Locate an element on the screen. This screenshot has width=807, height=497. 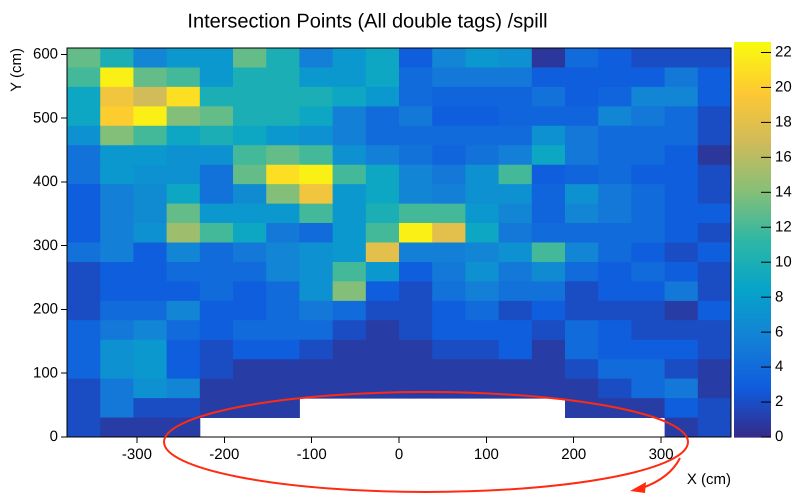
x-tick-label: -200 is located at coordinates (224, 455).